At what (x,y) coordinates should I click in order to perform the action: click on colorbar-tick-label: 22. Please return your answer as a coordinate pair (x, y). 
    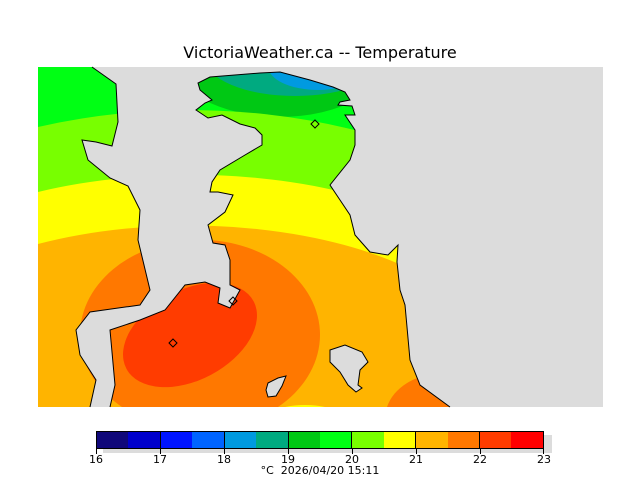
    Looking at the image, I should click on (480, 459).